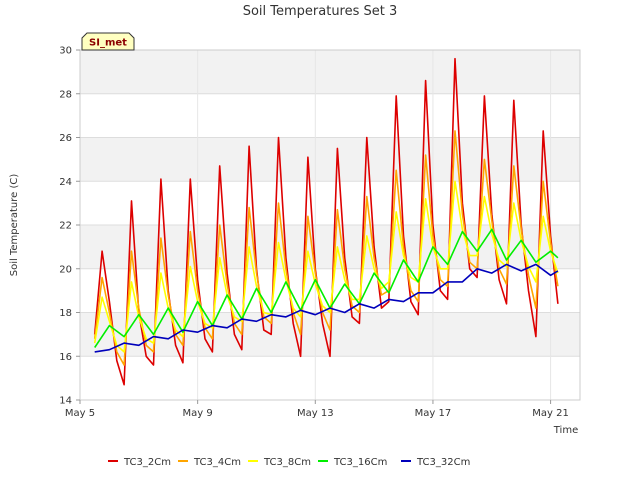 The width and height of the screenshot is (640, 480). I want to click on y-axis-ticks: 14 16 18 20 22 24 26 28 30, so click(69, 226).